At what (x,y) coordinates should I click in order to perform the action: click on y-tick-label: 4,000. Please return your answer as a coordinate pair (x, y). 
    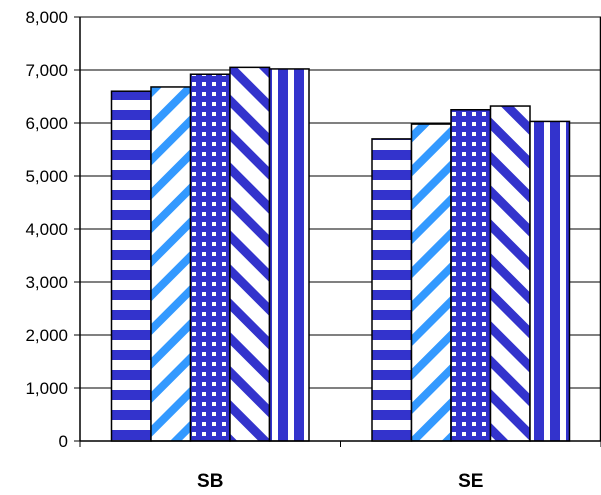
    Looking at the image, I should click on (46, 229).